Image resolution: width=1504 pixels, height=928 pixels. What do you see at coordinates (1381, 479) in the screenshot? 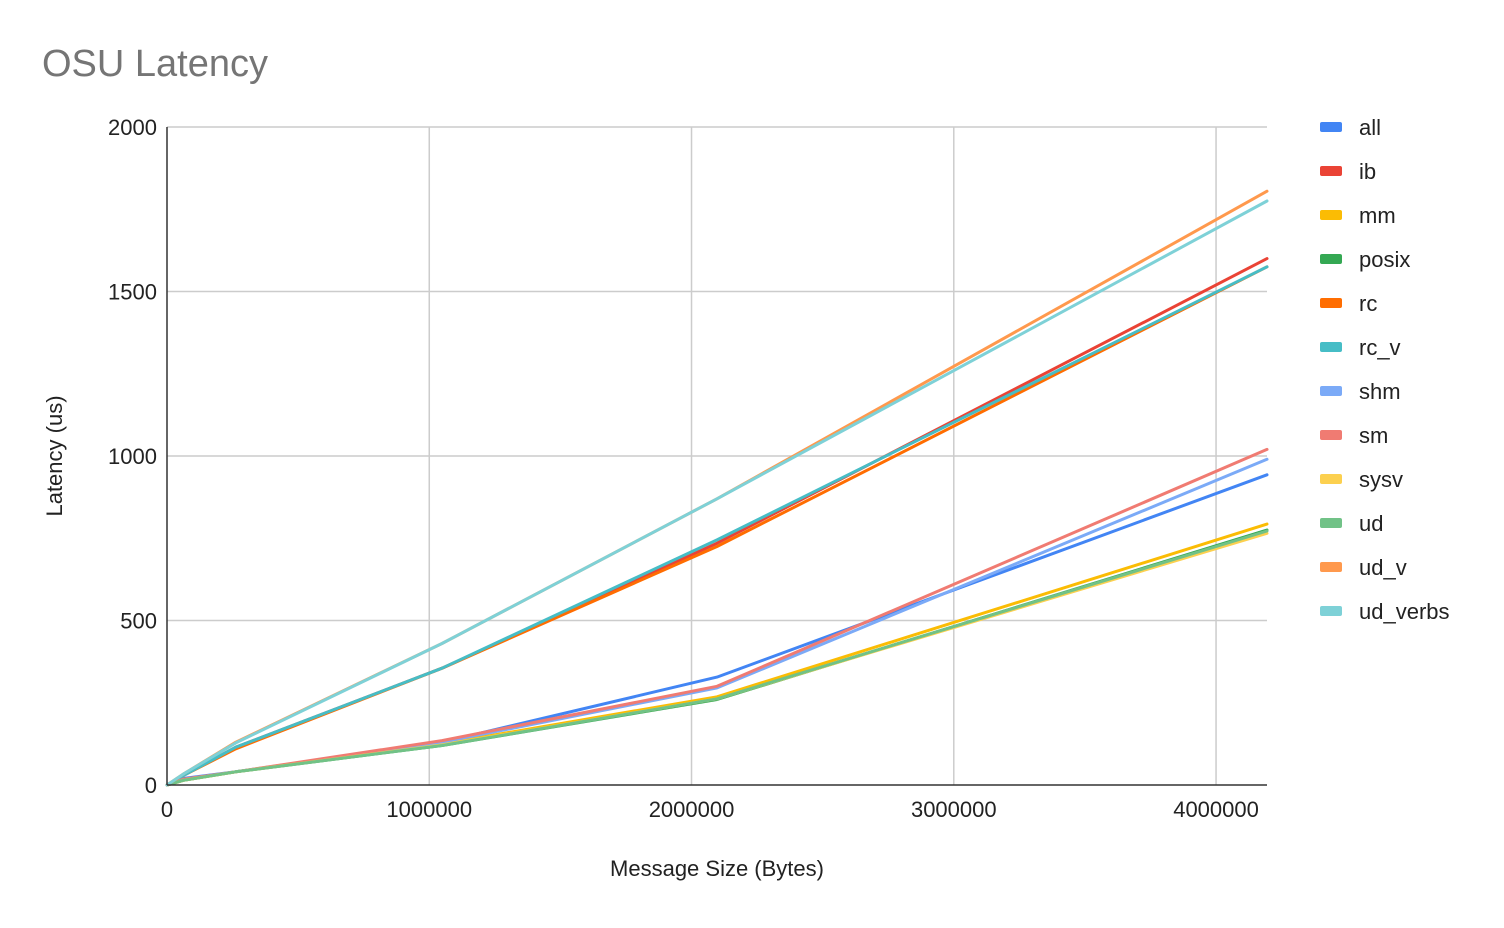
I see `legend-label: sysv` at bounding box center [1381, 479].